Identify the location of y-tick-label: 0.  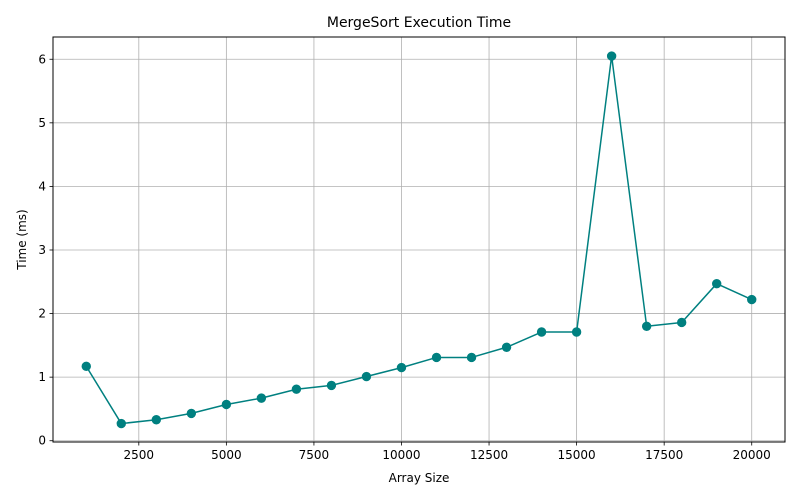
(42, 441).